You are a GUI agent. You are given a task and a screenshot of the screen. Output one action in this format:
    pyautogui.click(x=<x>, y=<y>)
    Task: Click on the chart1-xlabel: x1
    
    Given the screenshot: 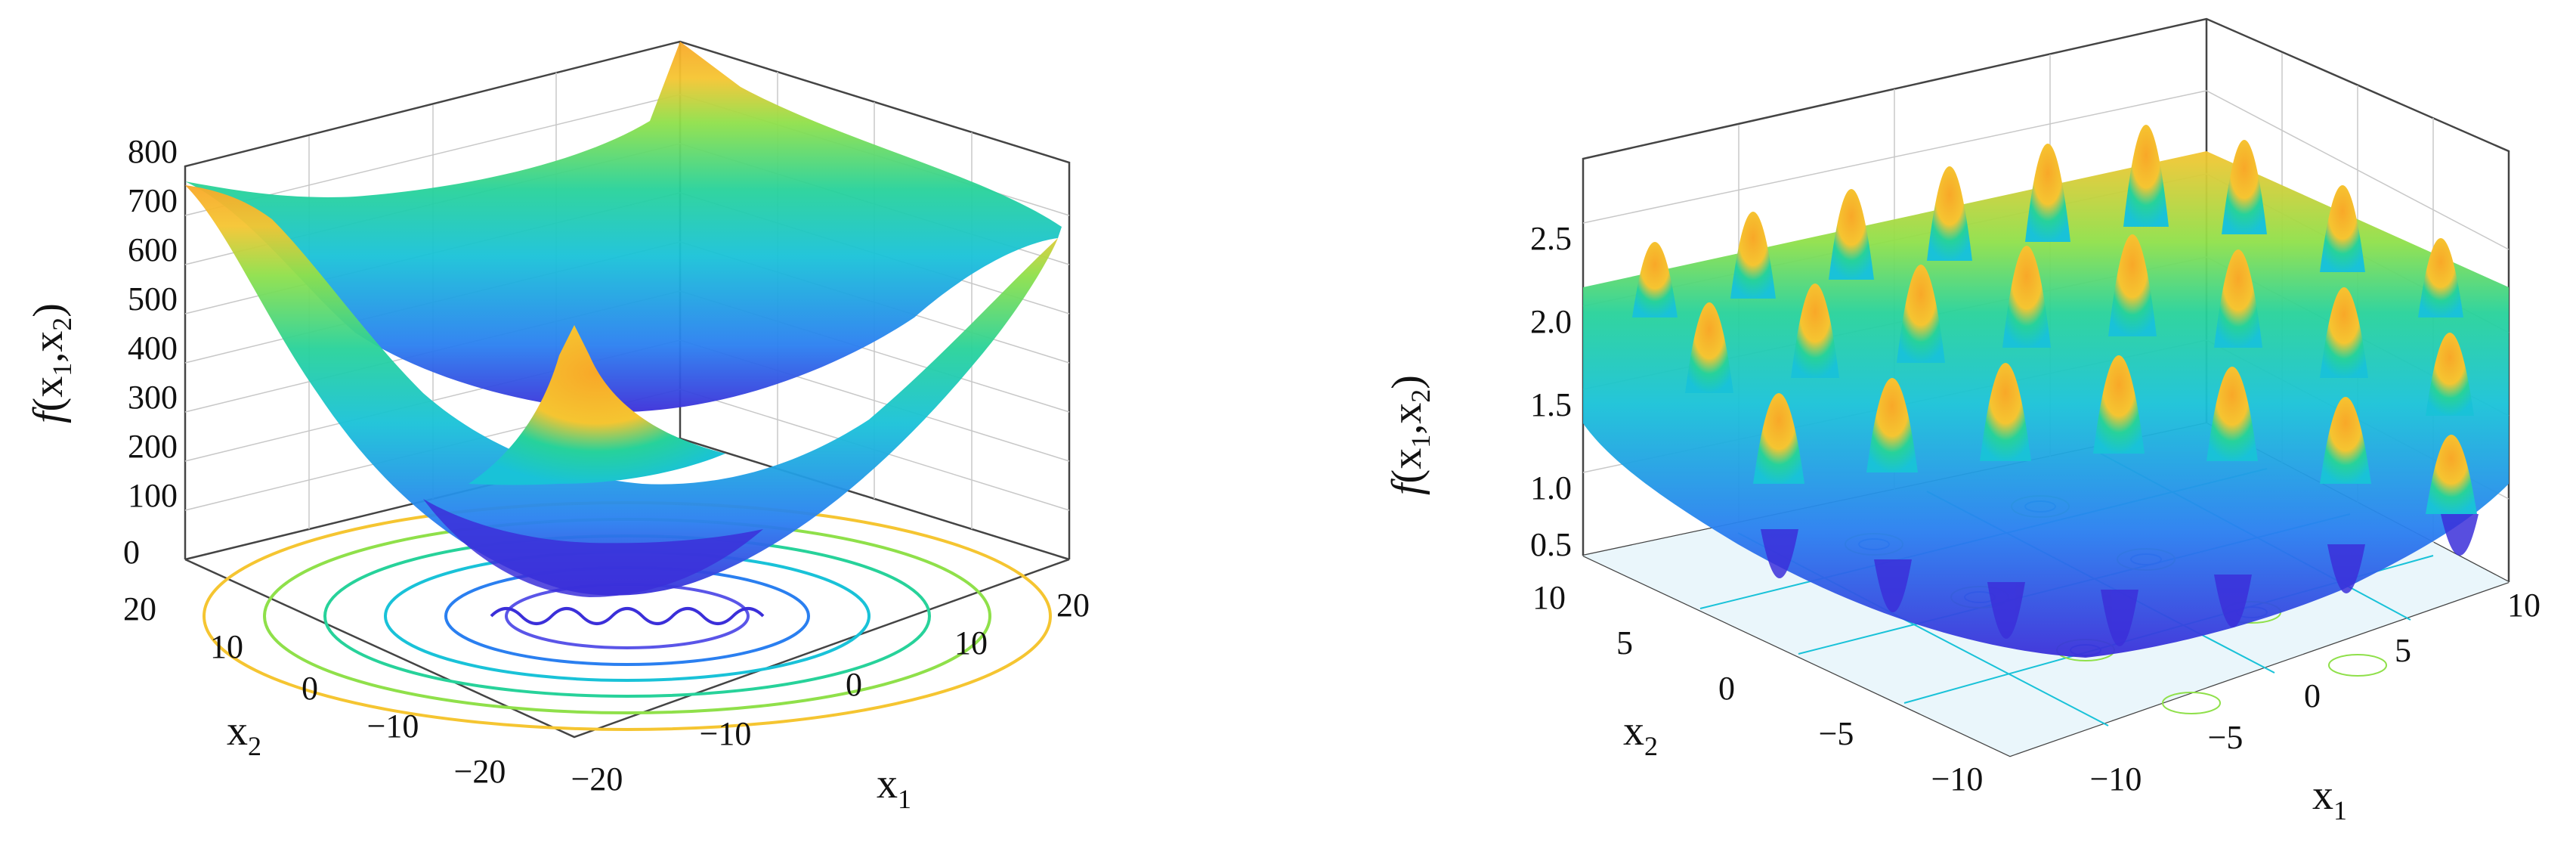 What is the action you would take?
    pyautogui.click(x=894, y=787)
    